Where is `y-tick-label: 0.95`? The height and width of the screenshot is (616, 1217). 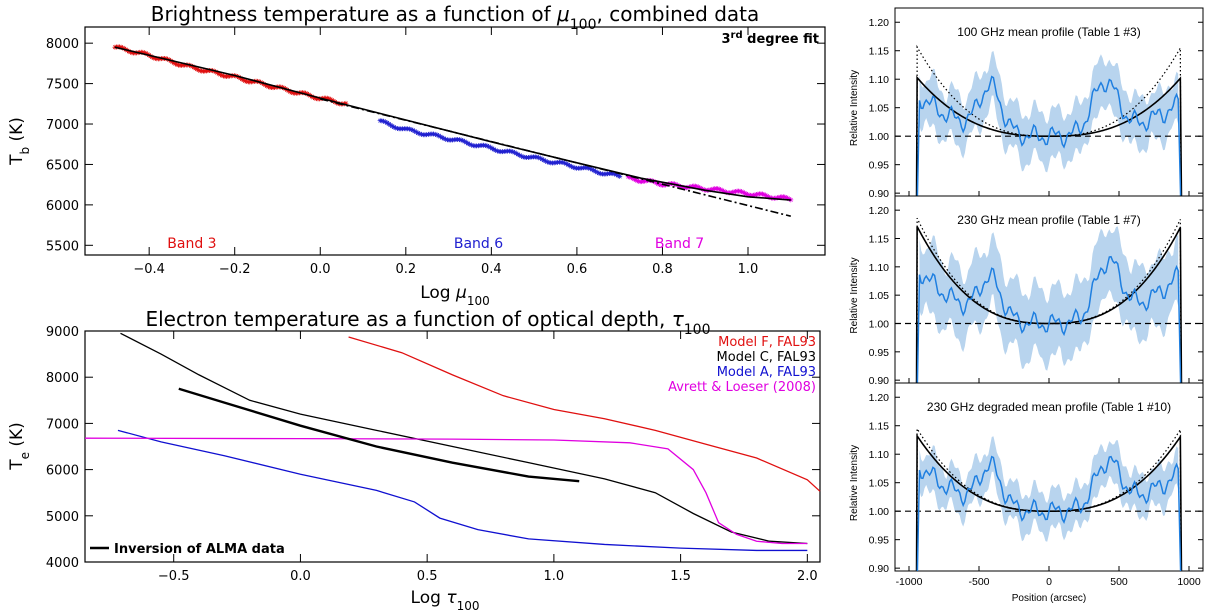
y-tick-label: 0.95 is located at coordinates (879, 541).